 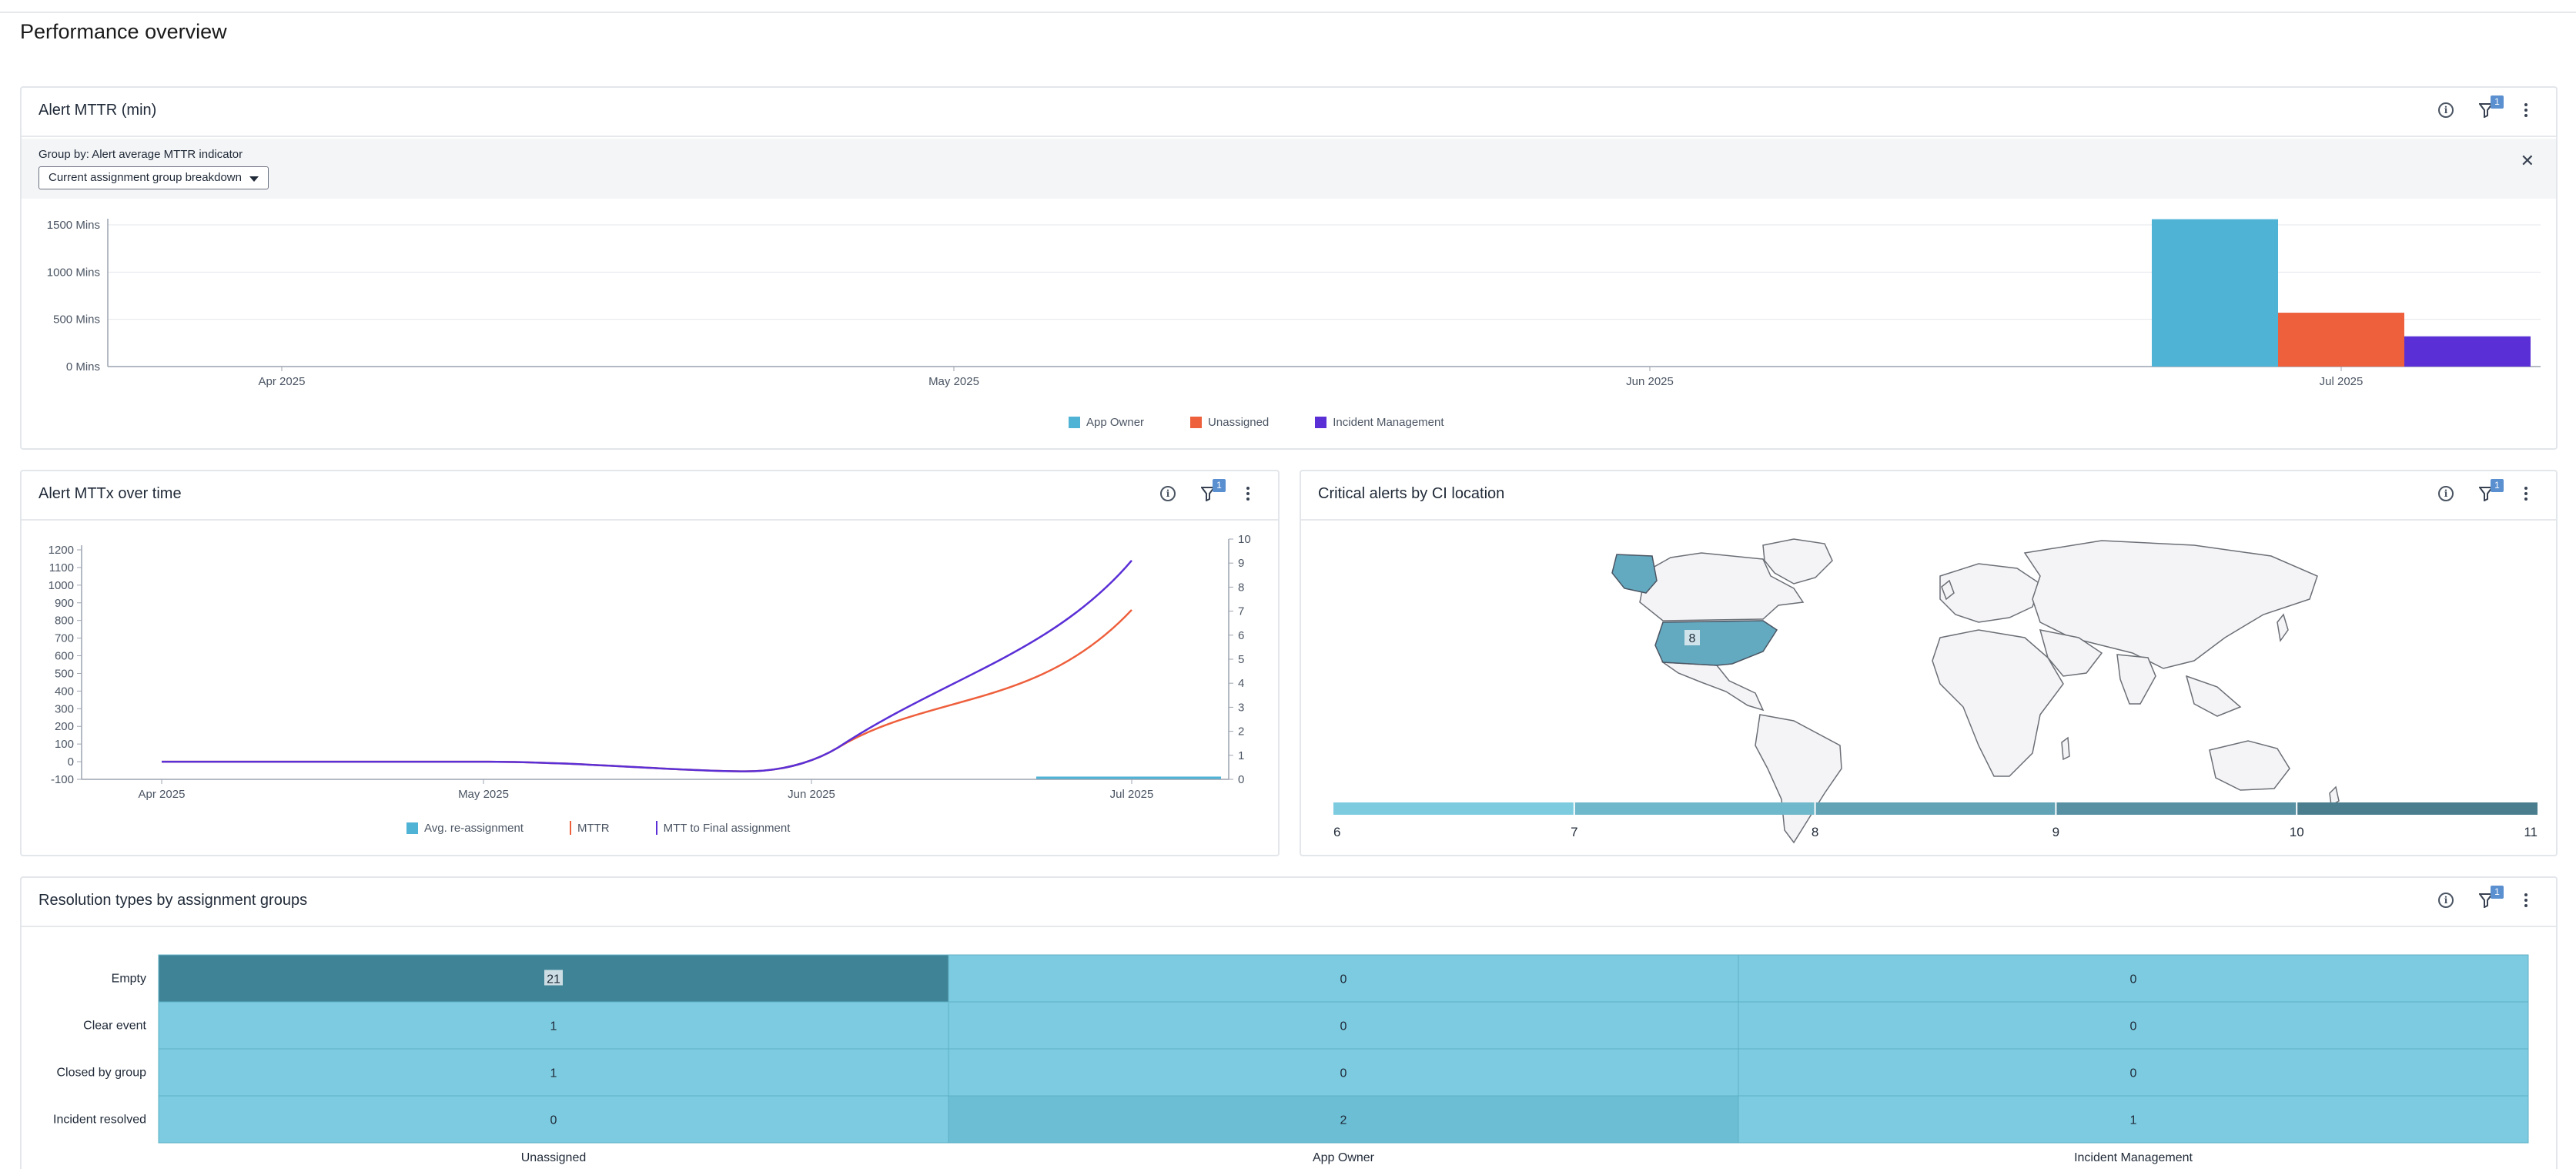 What do you see at coordinates (1344, 1120) in the screenshot?
I see `heatmap-cell-value: 2` at bounding box center [1344, 1120].